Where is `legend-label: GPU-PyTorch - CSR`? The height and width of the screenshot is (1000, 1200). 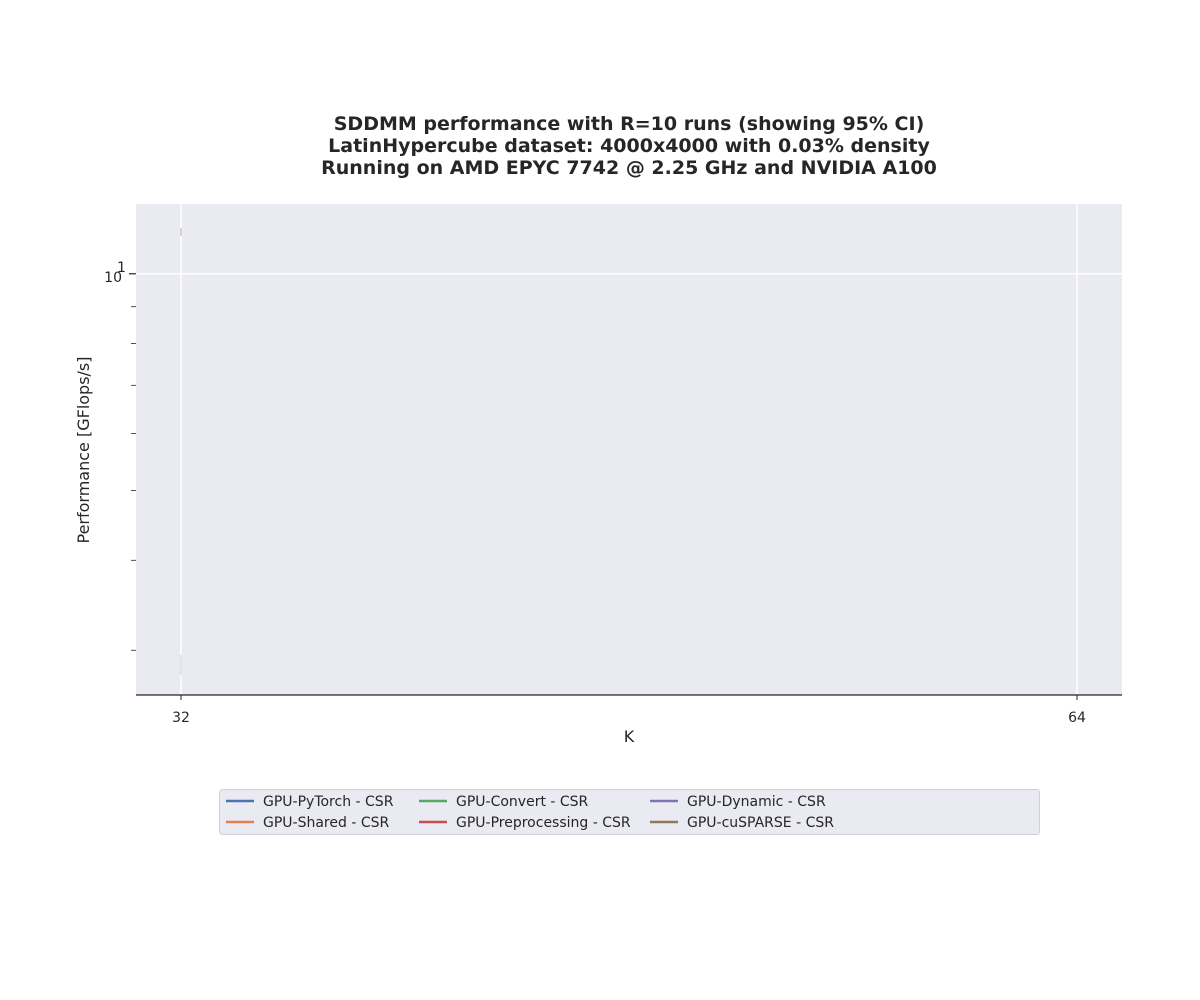 legend-label: GPU-PyTorch - CSR is located at coordinates (328, 802).